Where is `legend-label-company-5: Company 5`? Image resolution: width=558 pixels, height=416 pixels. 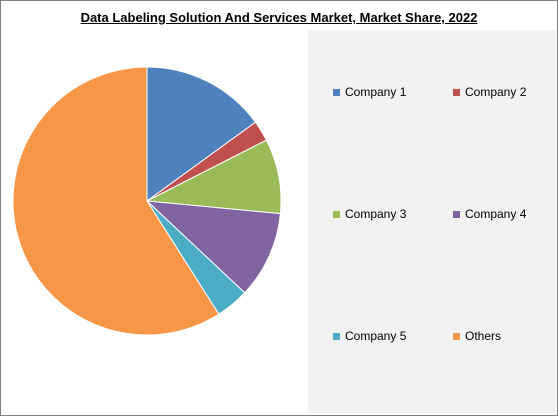 legend-label-company-5: Company 5 is located at coordinates (376, 336).